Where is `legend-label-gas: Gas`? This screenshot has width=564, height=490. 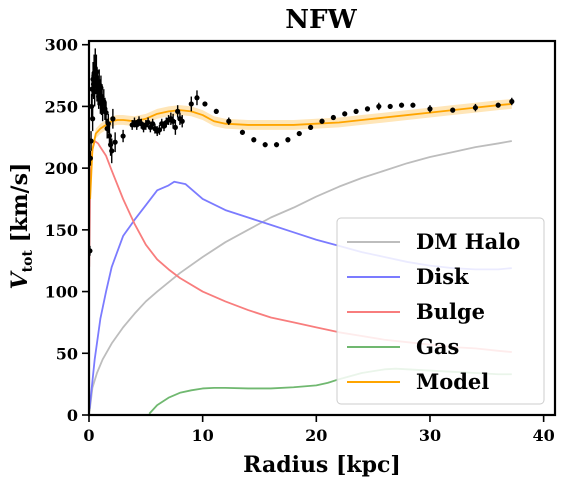 legend-label-gas: Gas is located at coordinates (437, 346).